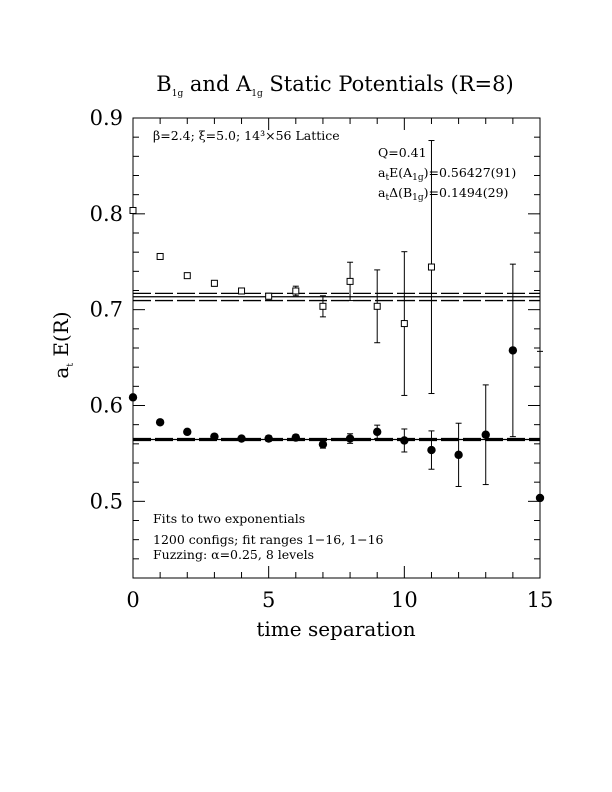  I want to click on y-tick-label: 0.8, so click(106, 214).